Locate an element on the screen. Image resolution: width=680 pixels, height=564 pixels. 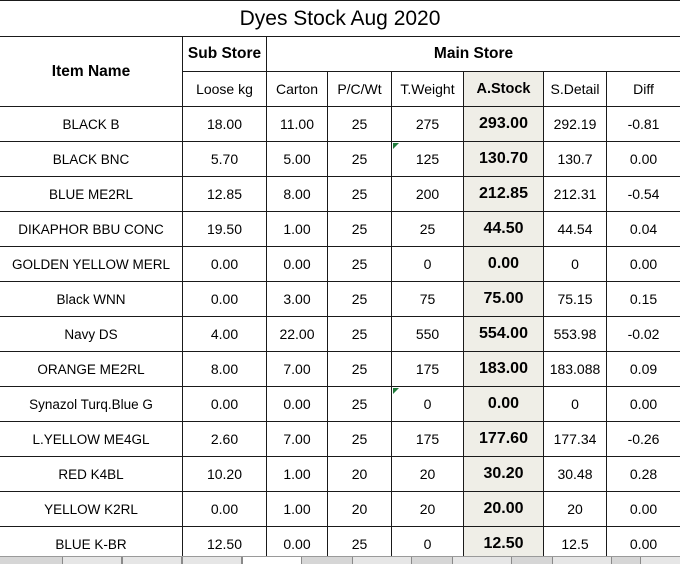
cell-item-name: DIKAPHOR BBU CONC is located at coordinates (91, 229).